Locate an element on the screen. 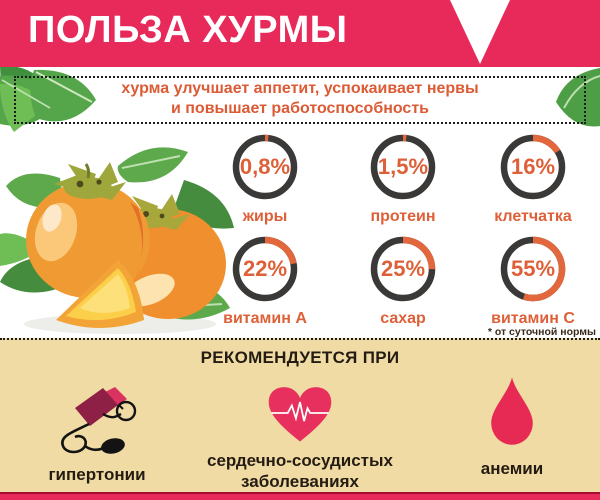 This screenshot has height=500, width=600. nutrient-ring-protein: 1,5% протеин is located at coordinates (403, 177).